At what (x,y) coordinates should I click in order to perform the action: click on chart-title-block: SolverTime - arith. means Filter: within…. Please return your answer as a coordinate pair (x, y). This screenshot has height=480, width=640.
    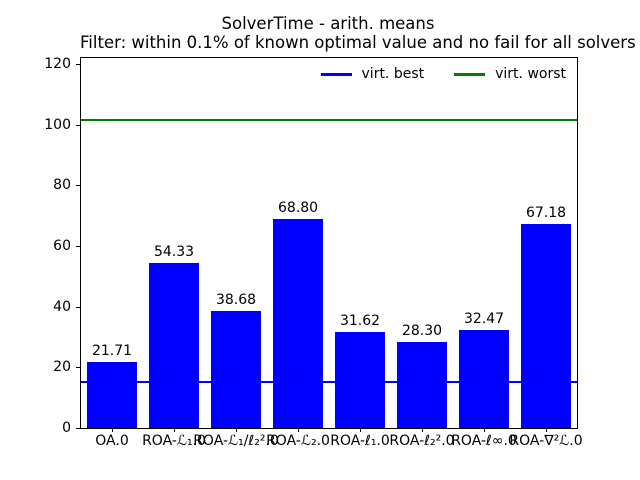
    Looking at the image, I should click on (358, 33).